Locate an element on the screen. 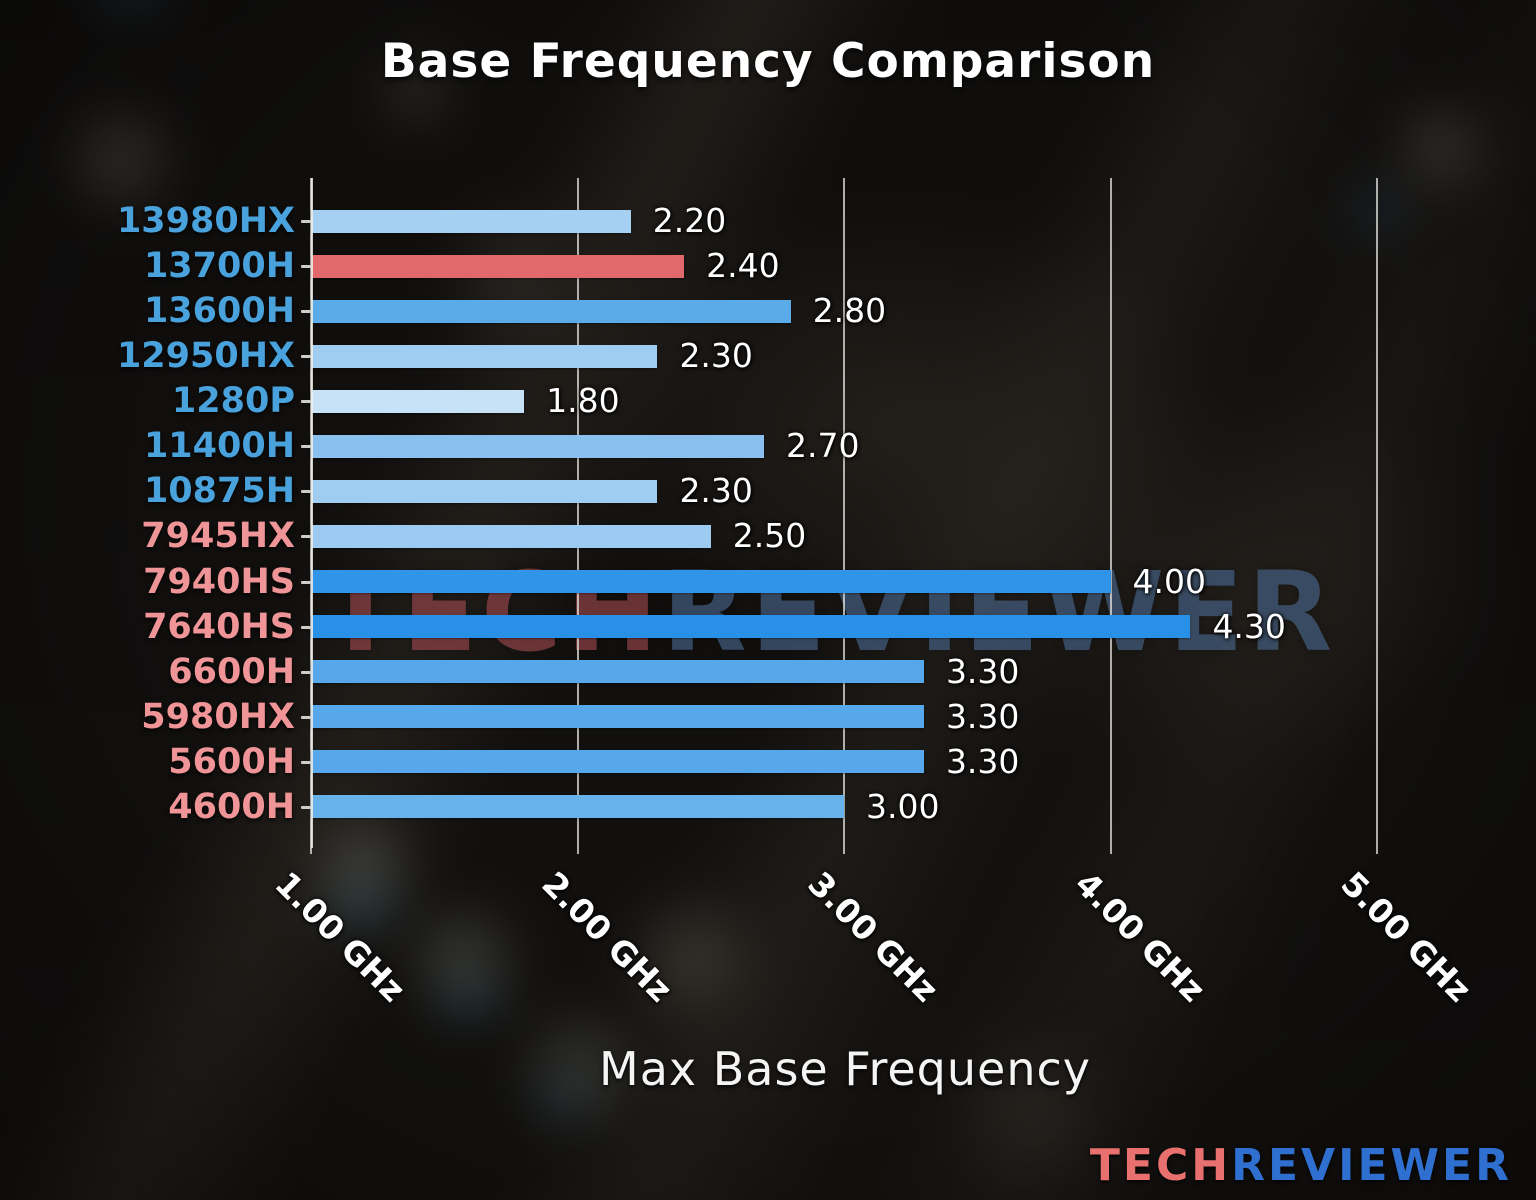  bar-7945hx is located at coordinates (511, 536).